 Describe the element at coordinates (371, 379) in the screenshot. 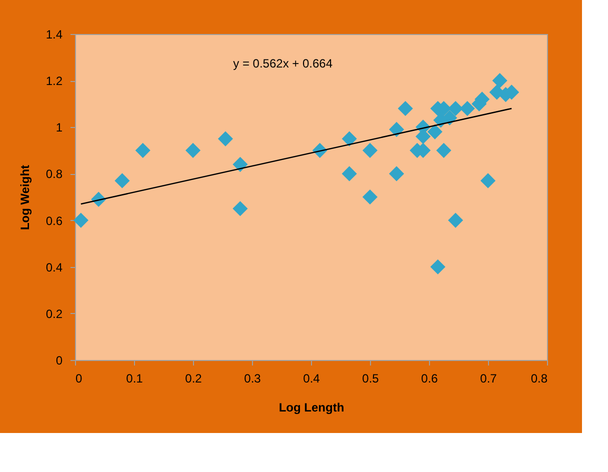

I see `x-tick-label: 0.5` at that location.